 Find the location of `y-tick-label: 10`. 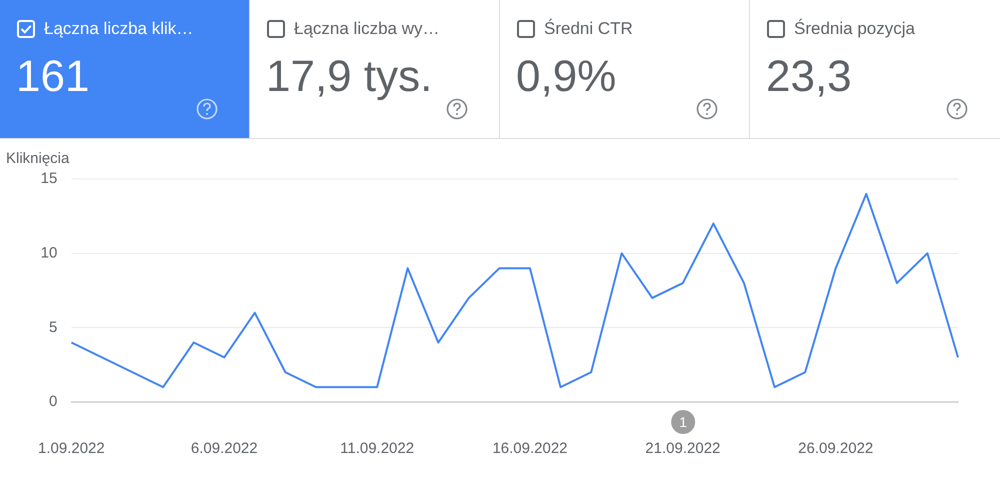

y-tick-label: 10 is located at coordinates (49, 253).